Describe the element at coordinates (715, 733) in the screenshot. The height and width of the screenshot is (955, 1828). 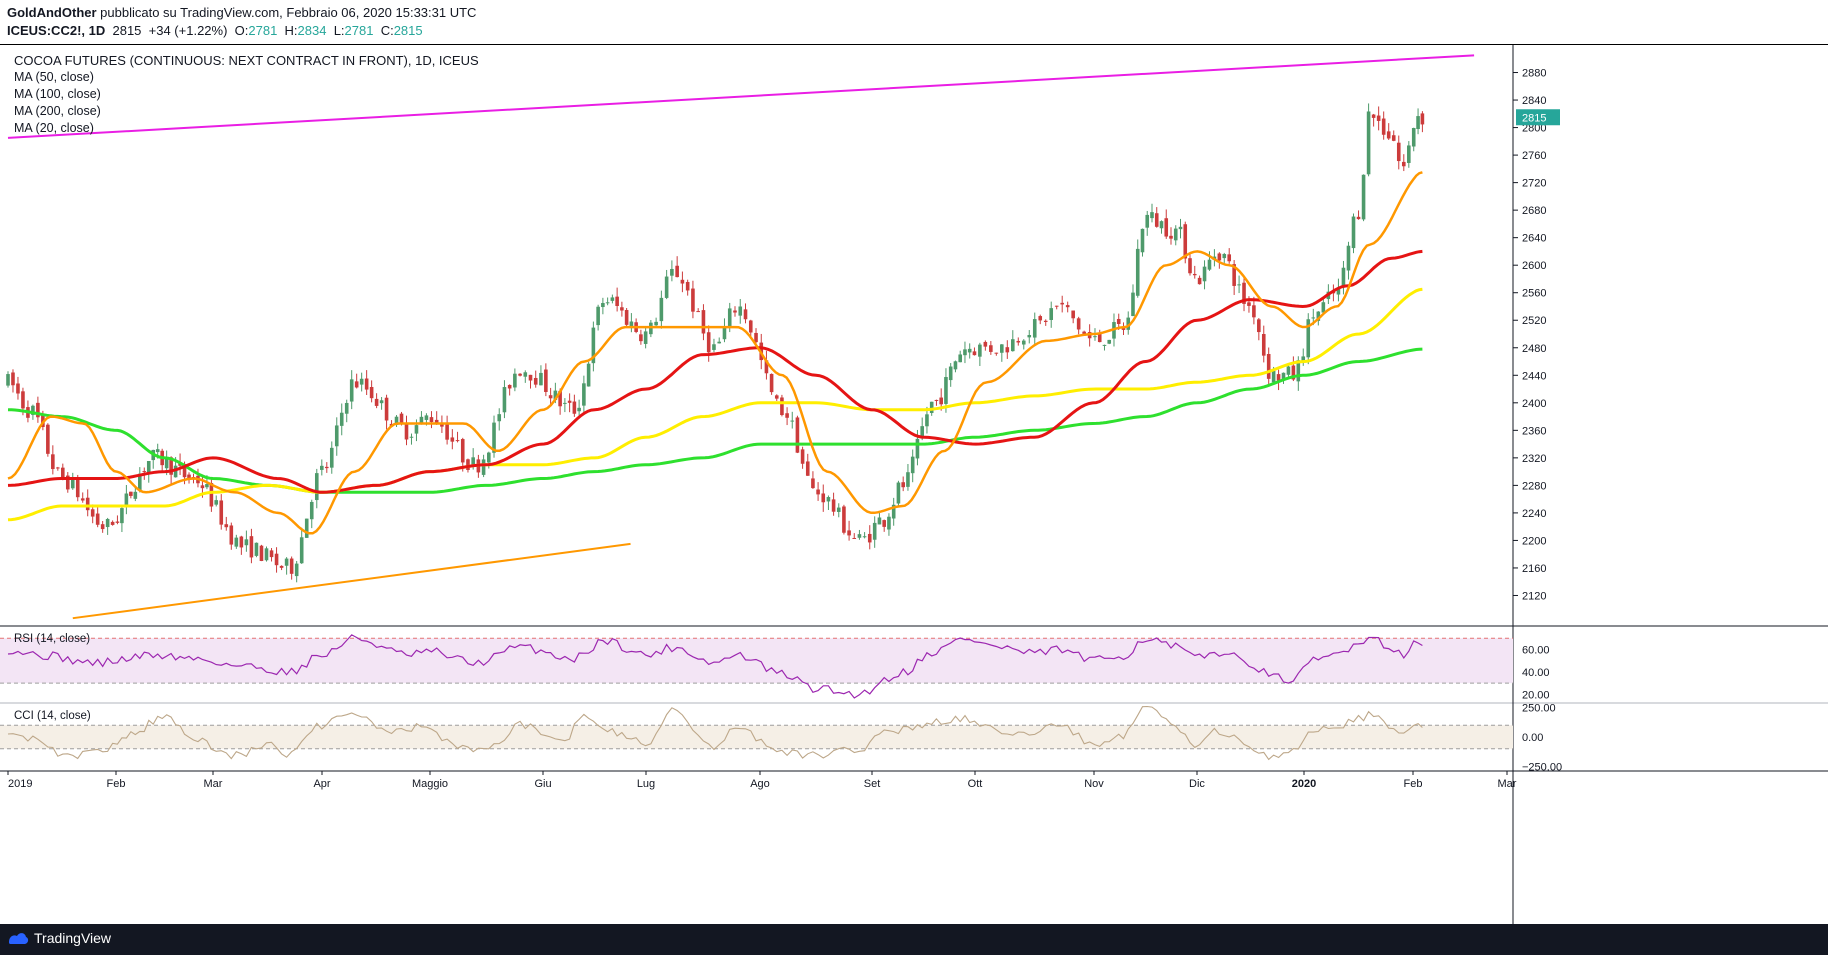
I see `cci-line` at that location.